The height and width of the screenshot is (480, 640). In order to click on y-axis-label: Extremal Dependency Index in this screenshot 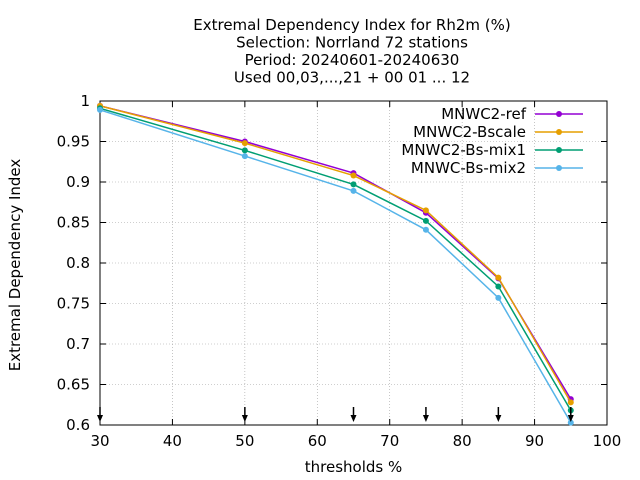, I will do `click(15, 265)`.